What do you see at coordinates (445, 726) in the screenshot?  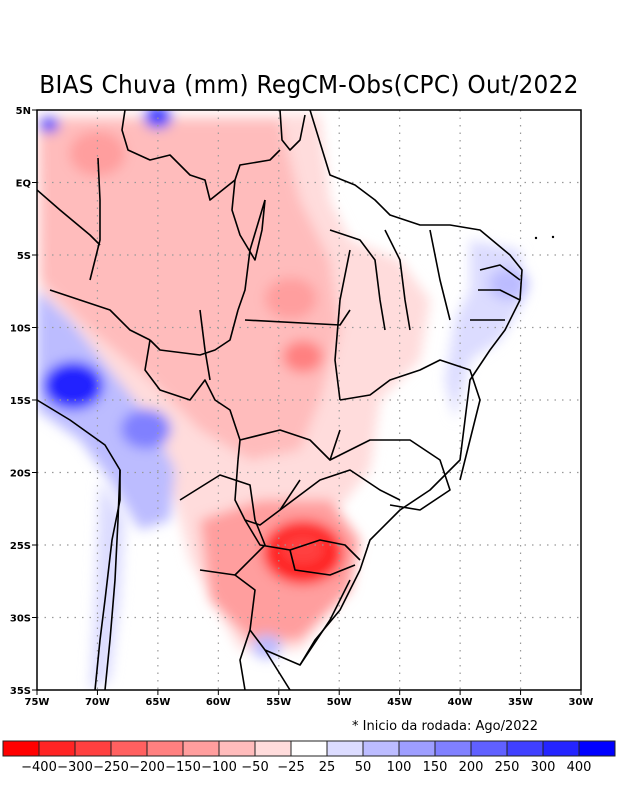 I see `run-start-note: * Inicio da rodada: Ago/2022` at bounding box center [445, 726].